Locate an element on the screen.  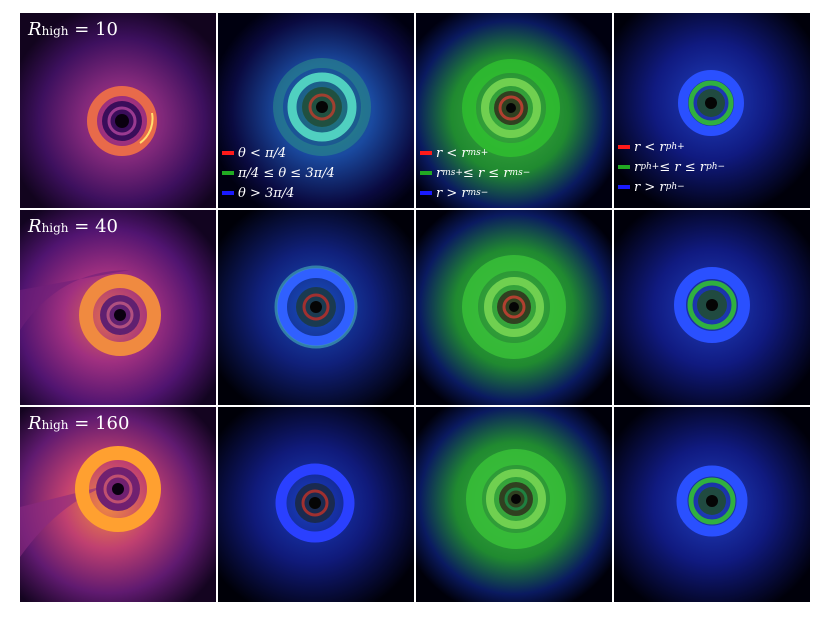
legend-theta: θ < π/4 π/4 ≤ θ ≤ 3π/4 θ > 3π/4 is located at coordinates (278, 173).